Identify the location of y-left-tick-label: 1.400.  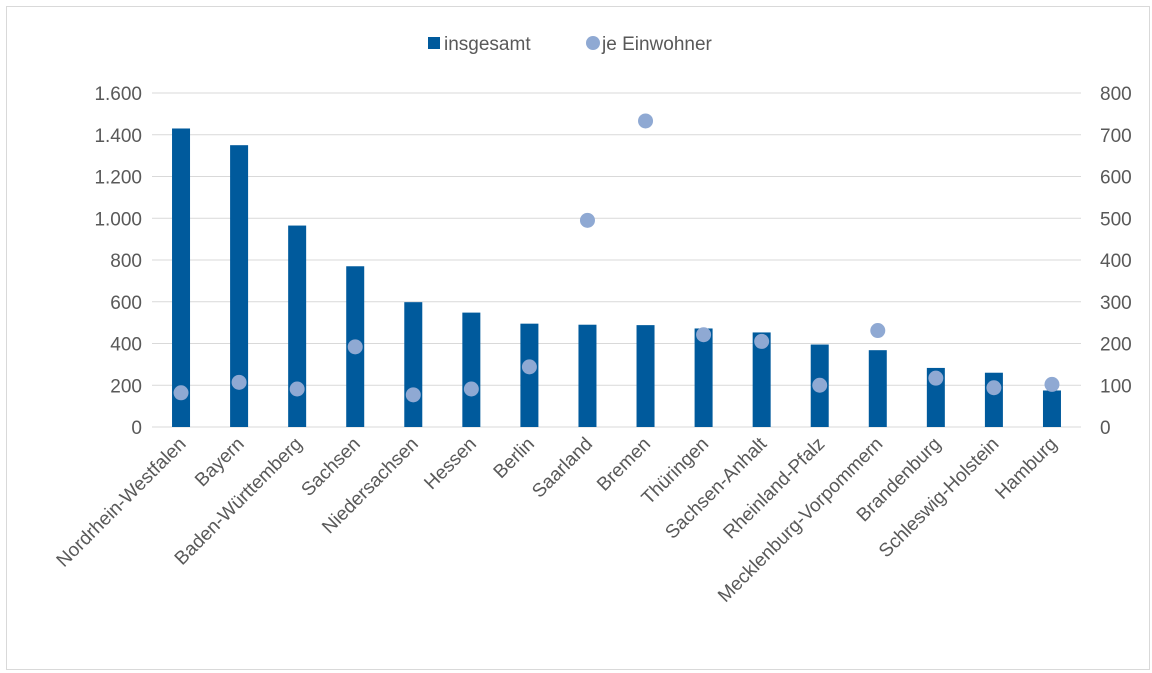
(118, 136).